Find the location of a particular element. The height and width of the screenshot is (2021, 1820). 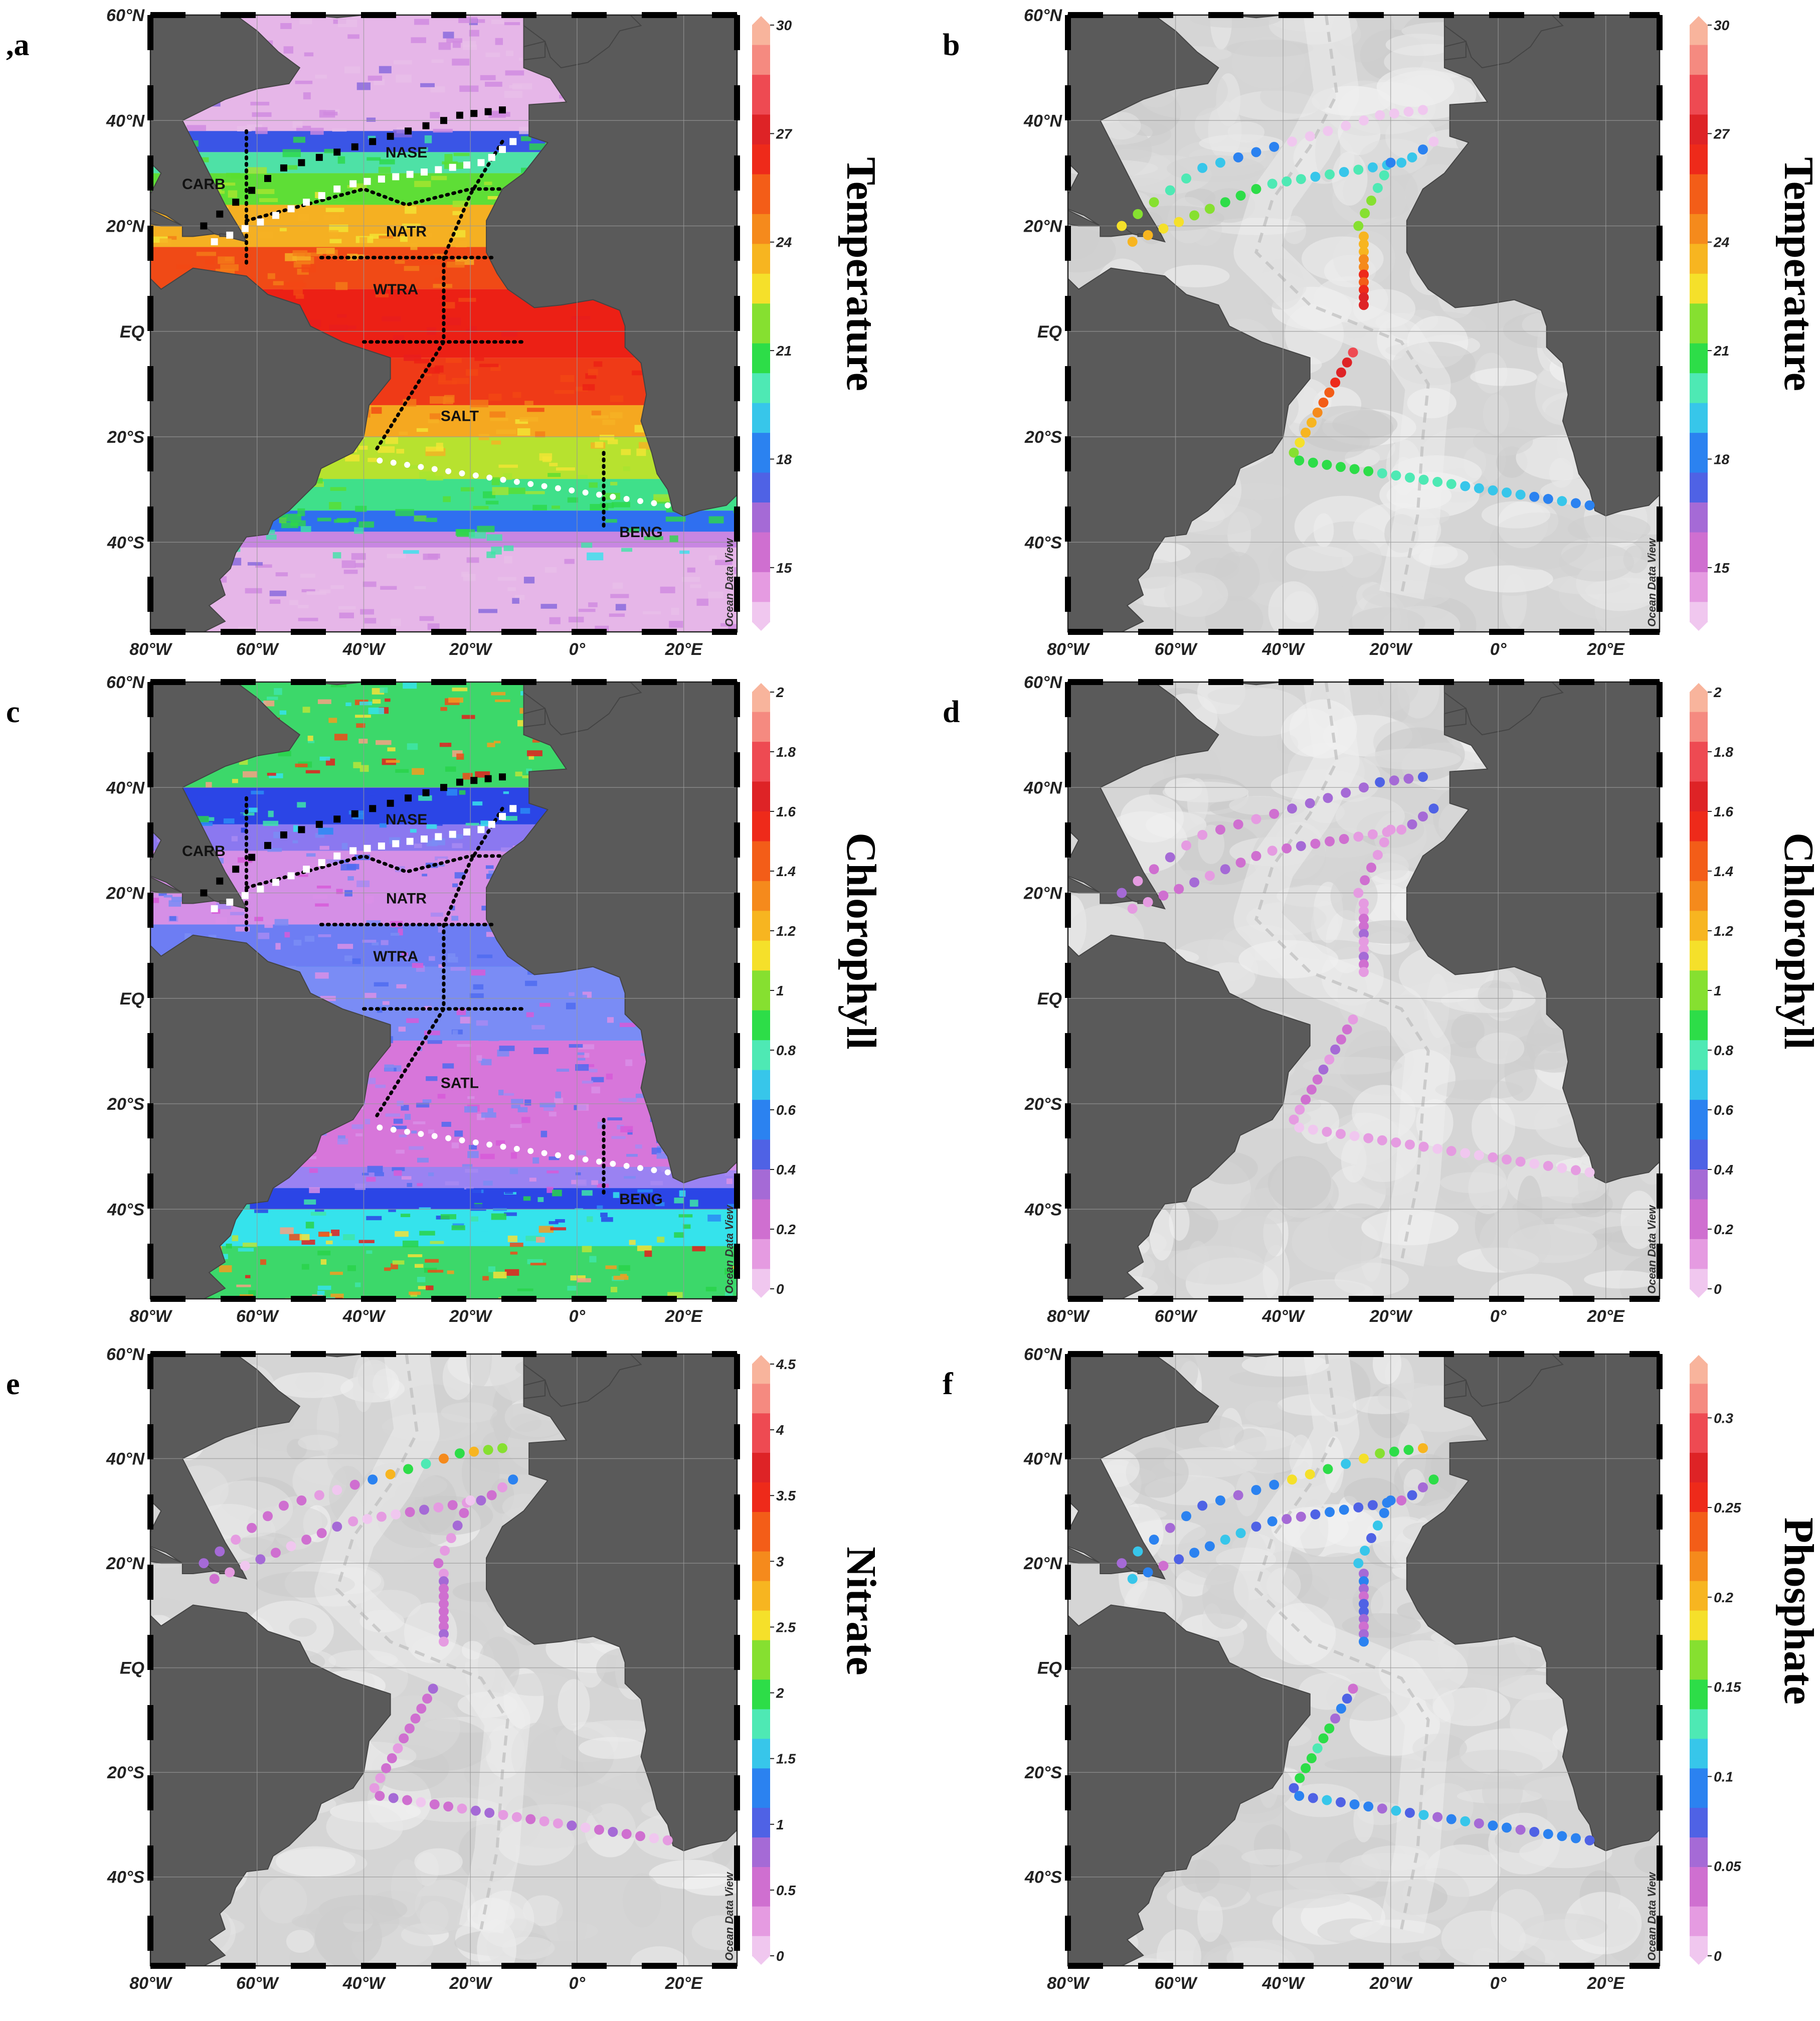

colorbar-tick-label: 1.4 is located at coordinates (786, 871).